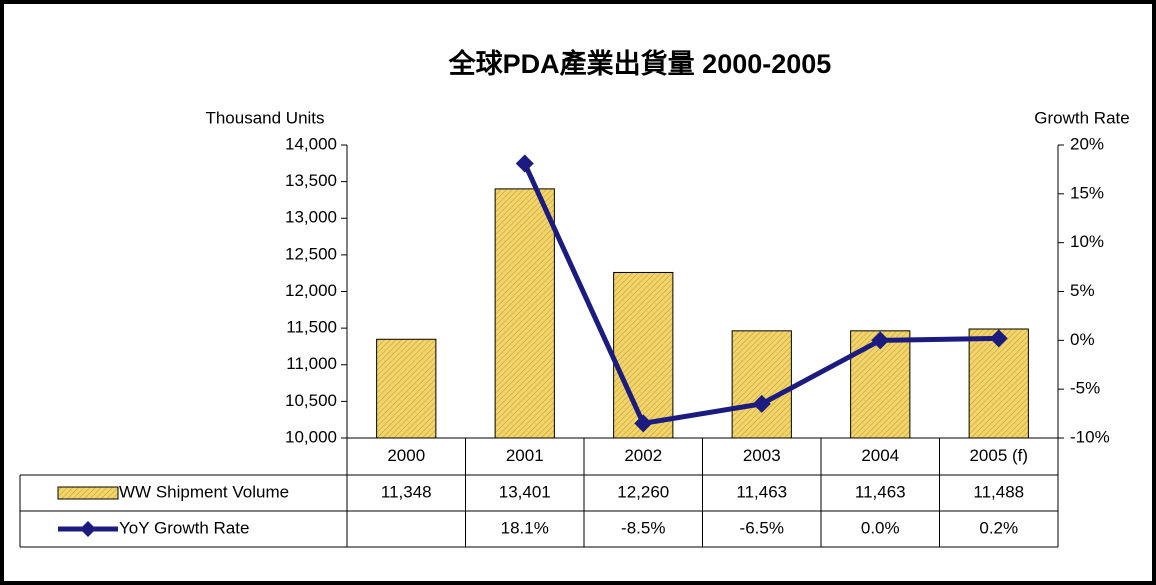  I want to click on legend-label: WW Shipment Volume, so click(204, 491).